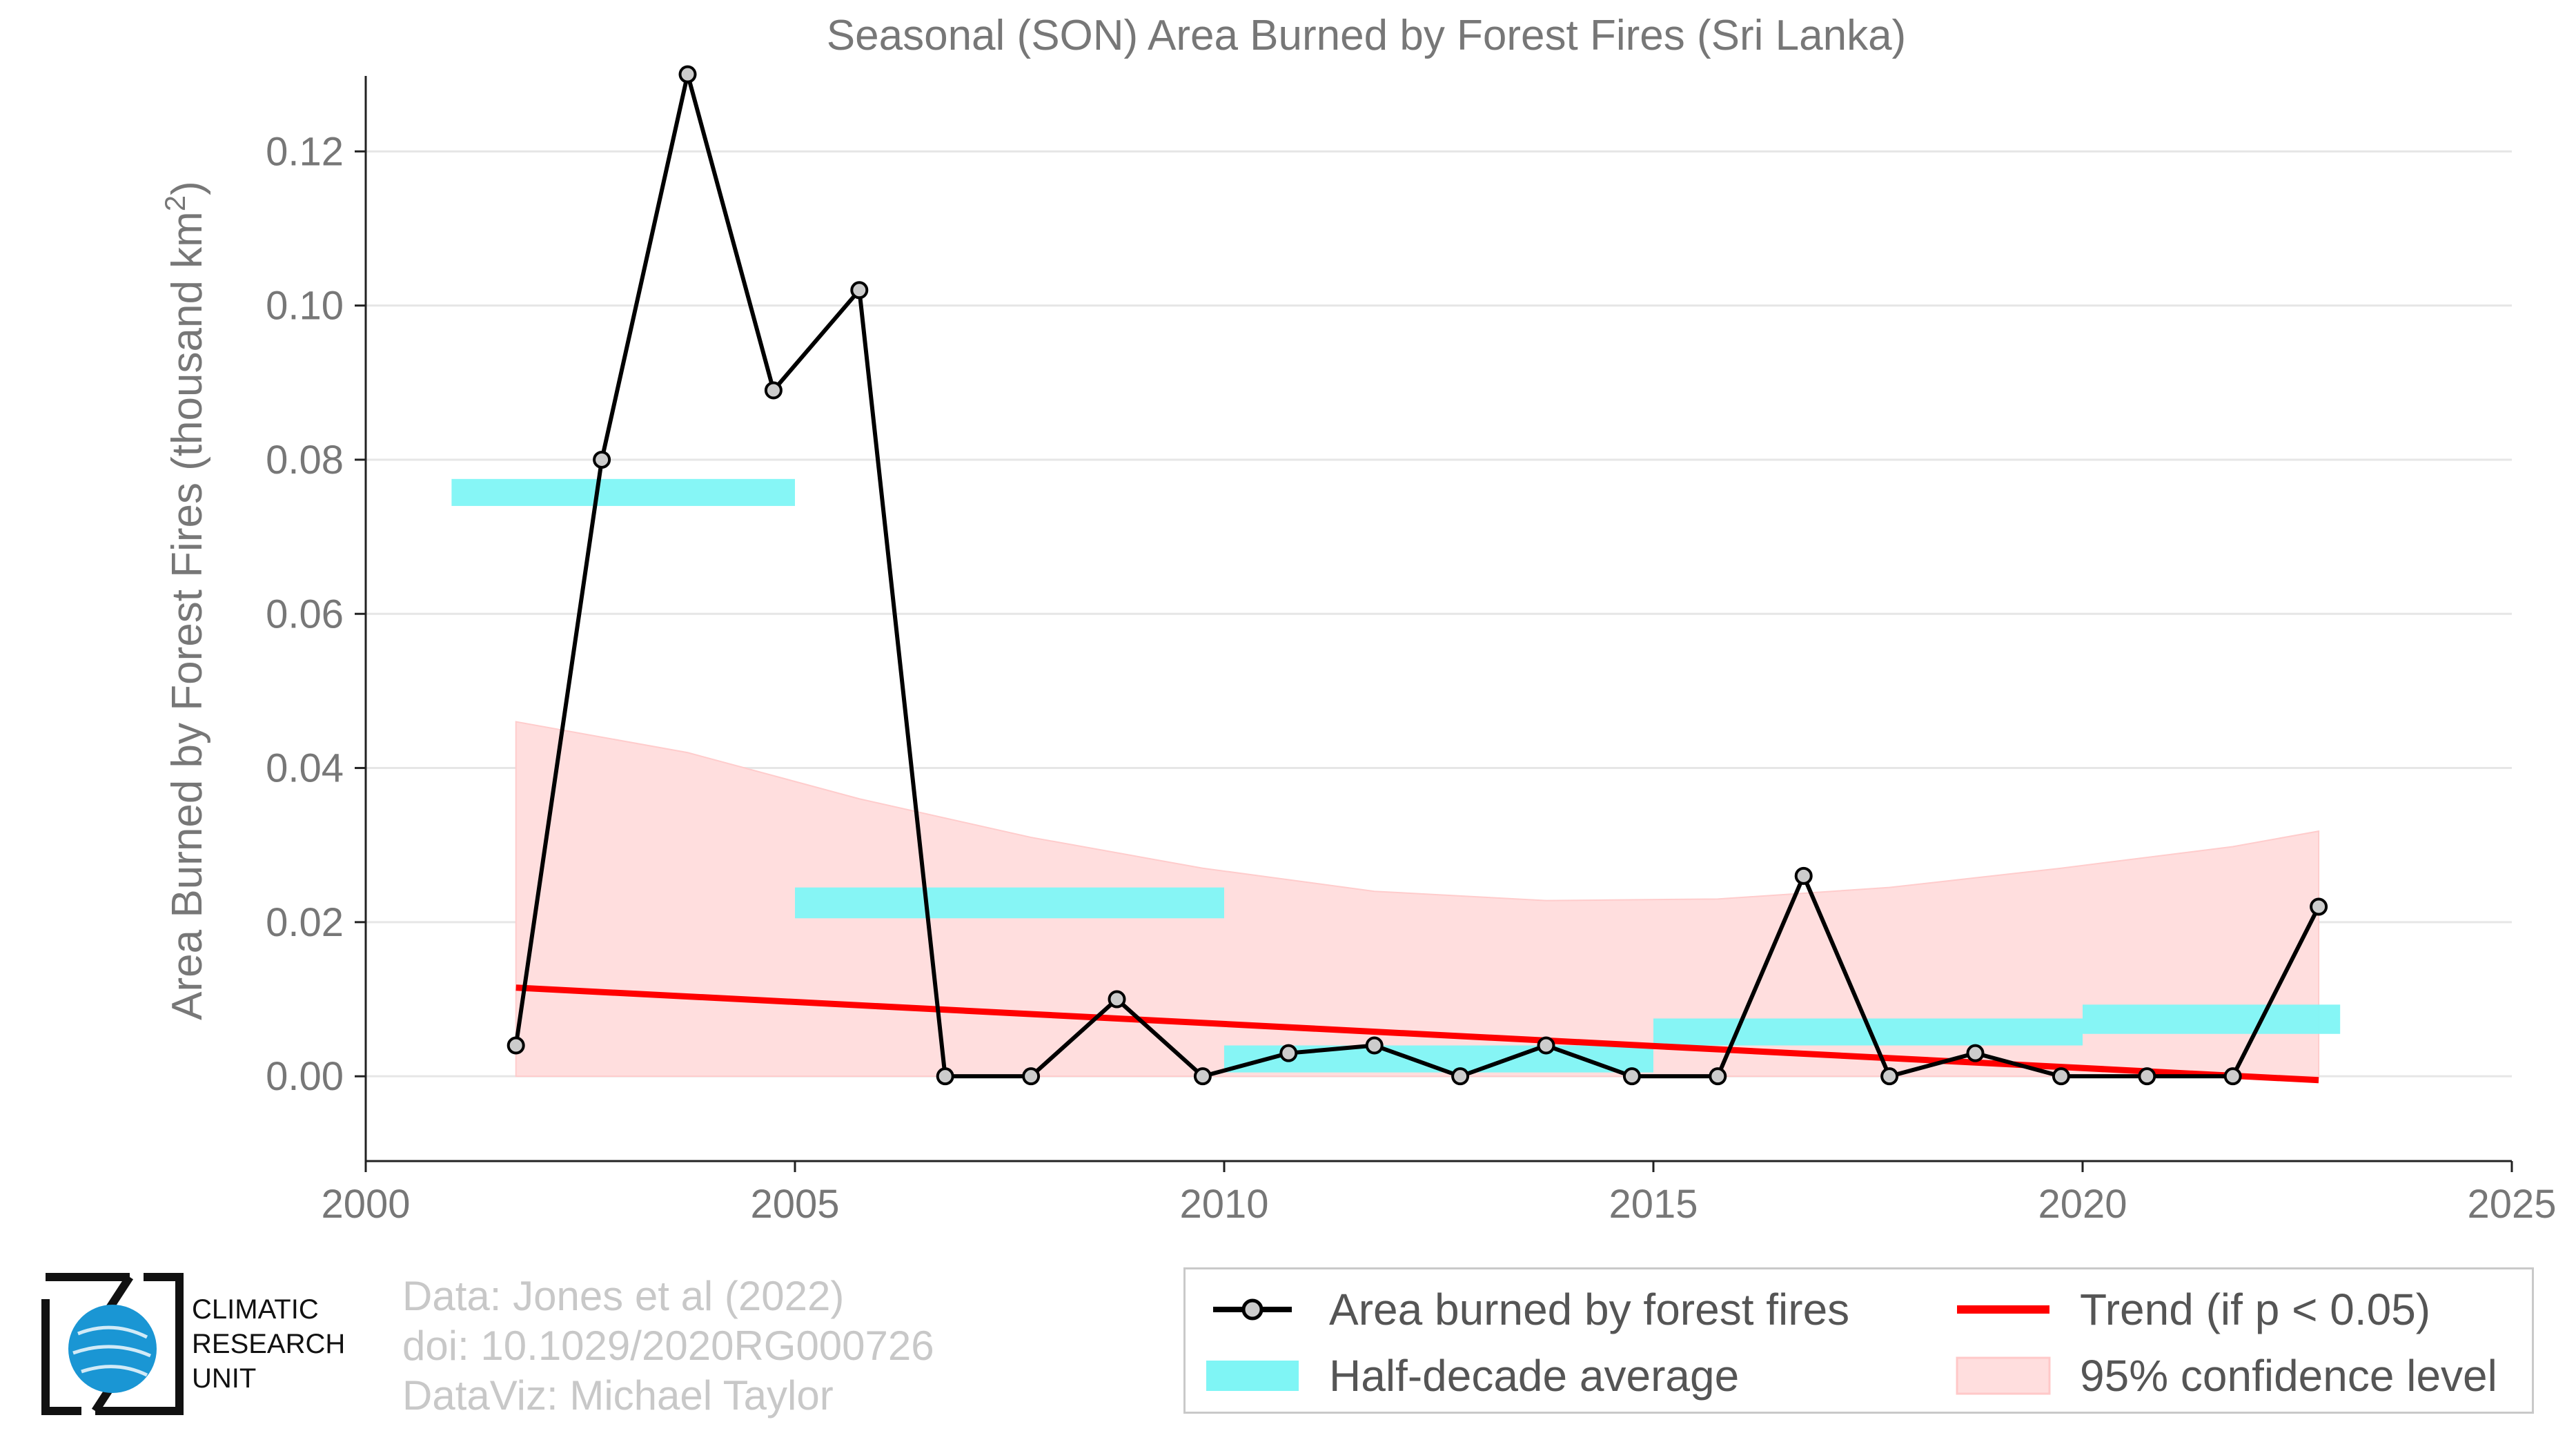 Image resolution: width=2576 pixels, height=1451 pixels. I want to click on x-tick-label: 2010, so click(1223, 1204).